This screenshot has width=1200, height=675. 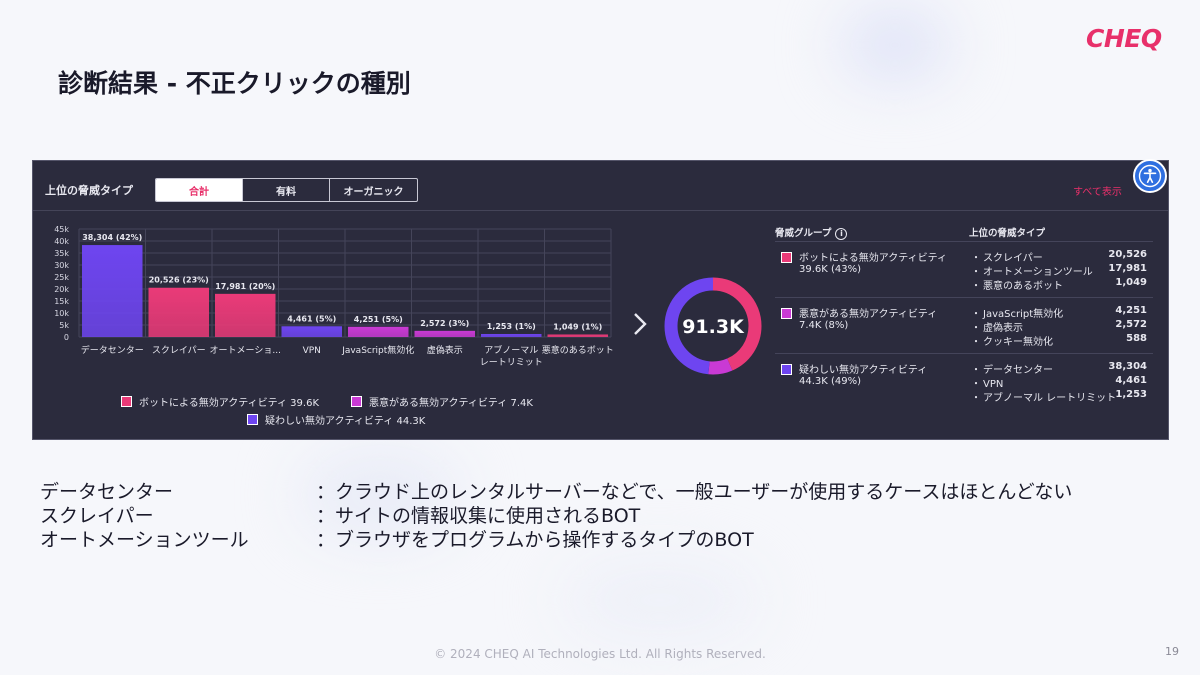 What do you see at coordinates (1150, 176) in the screenshot?
I see `accessibility-icon` at bounding box center [1150, 176].